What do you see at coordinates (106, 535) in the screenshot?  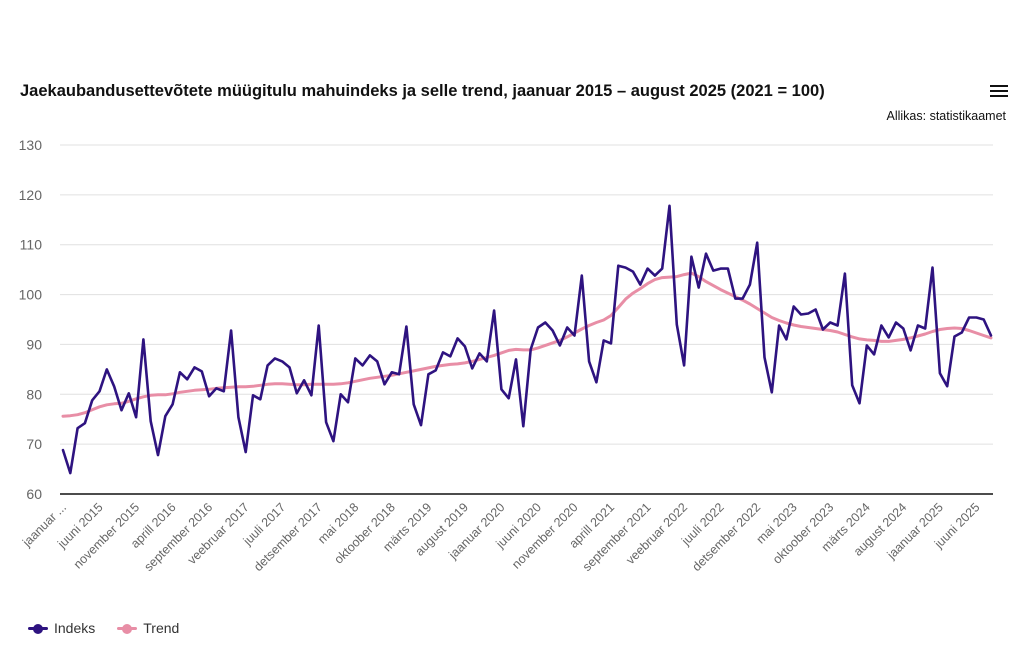 I see `x-tick-label: november 2015` at bounding box center [106, 535].